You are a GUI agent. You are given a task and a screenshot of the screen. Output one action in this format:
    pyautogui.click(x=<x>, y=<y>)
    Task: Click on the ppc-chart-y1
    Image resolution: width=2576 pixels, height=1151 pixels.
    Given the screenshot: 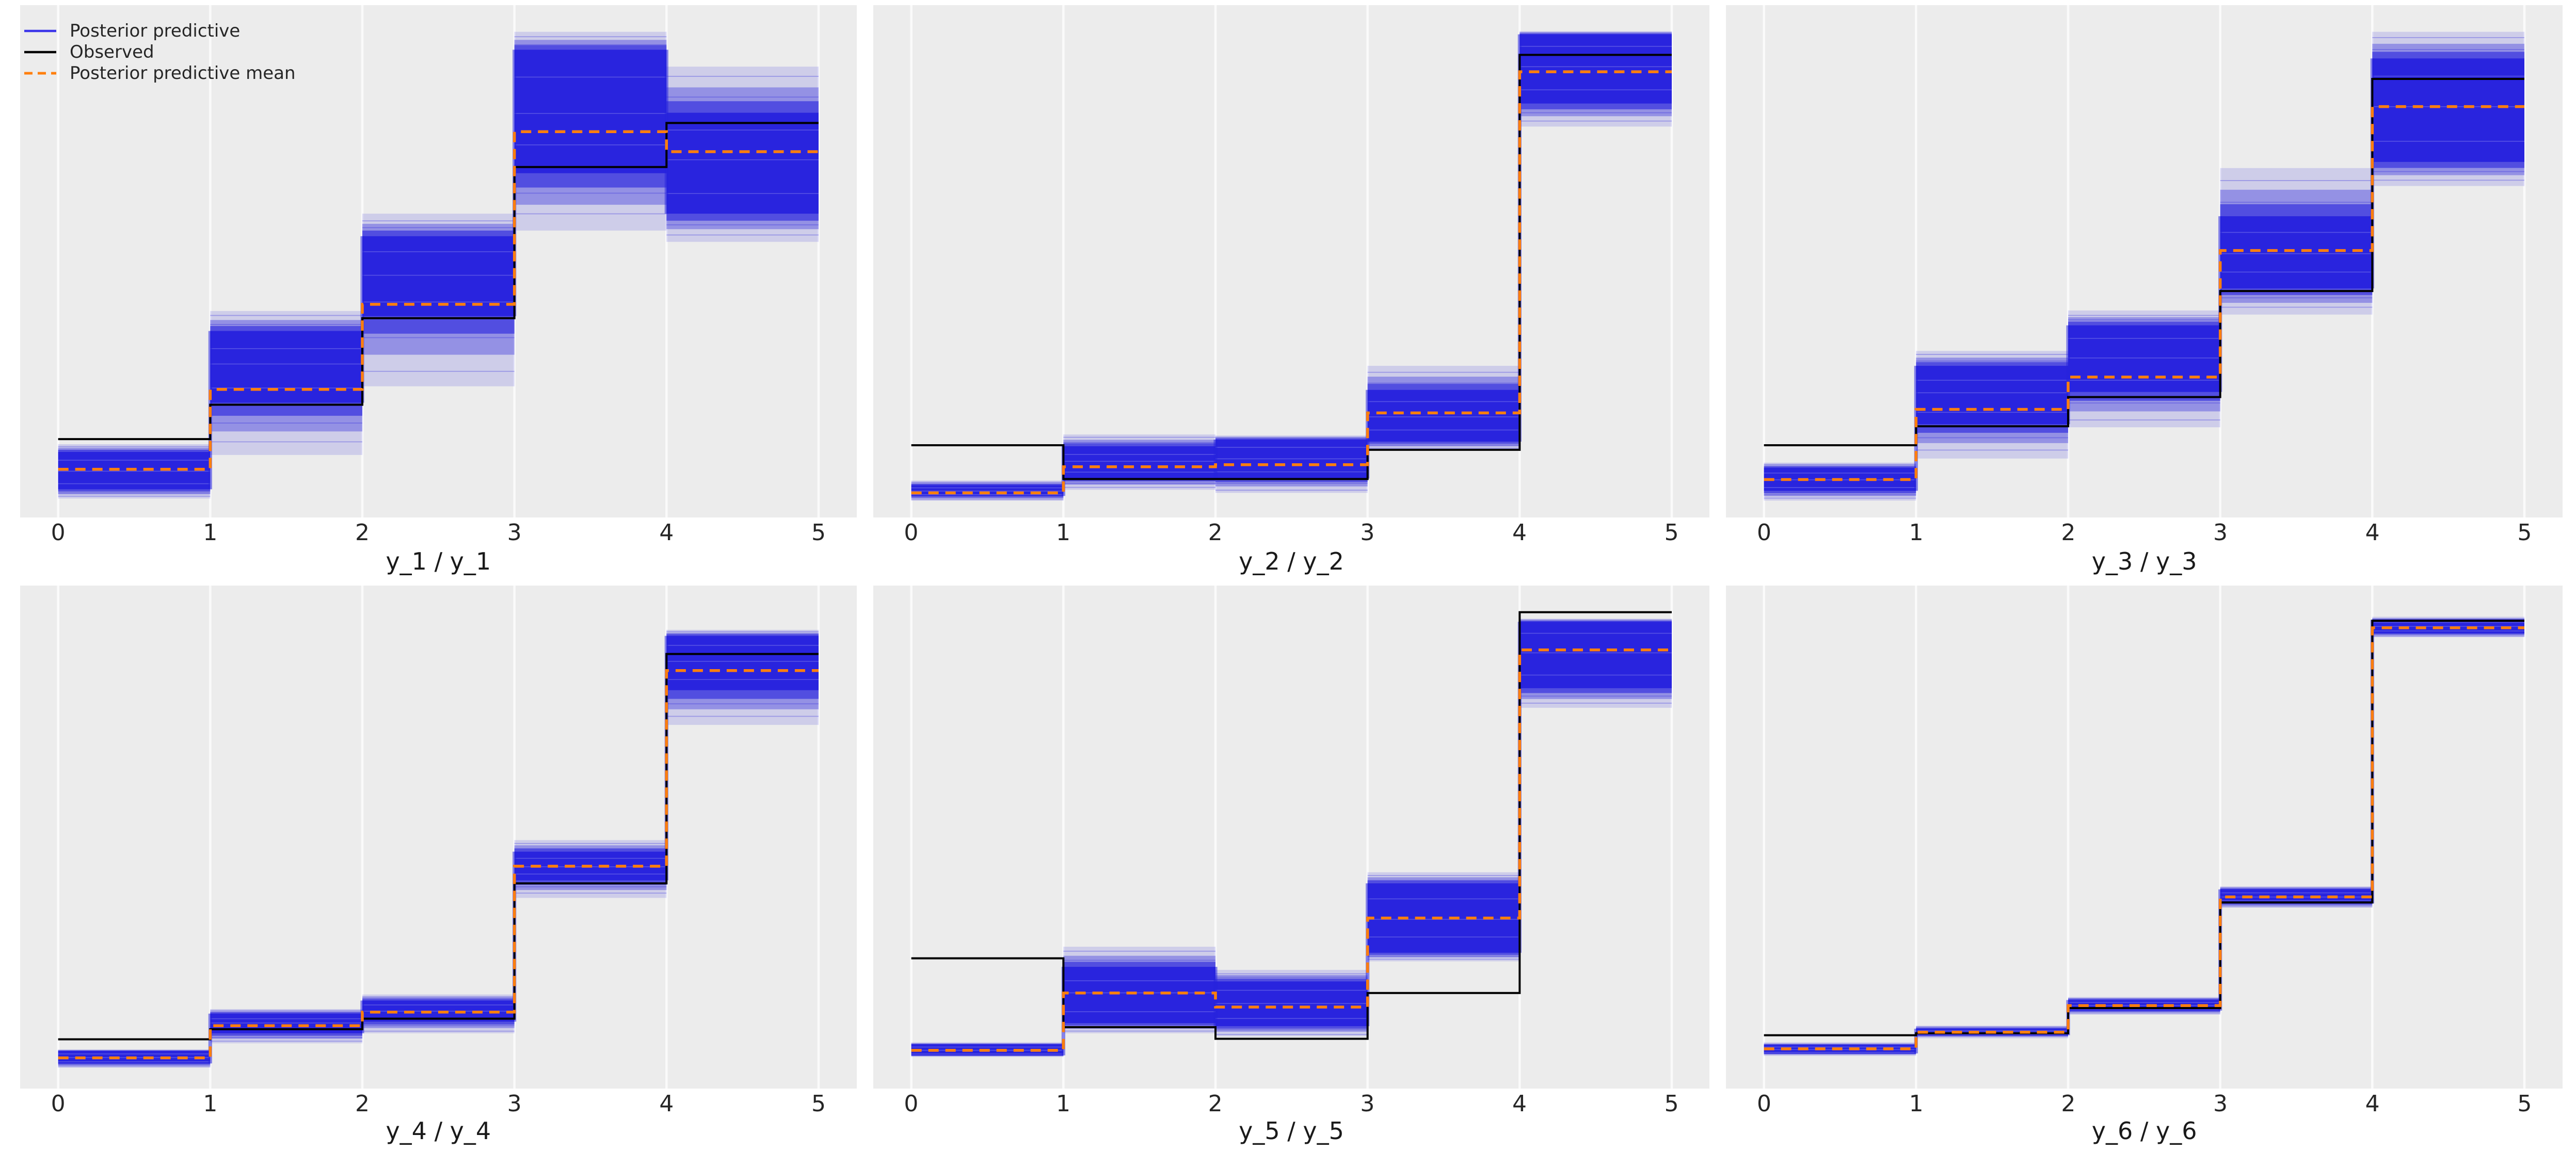 What is the action you would take?
    pyautogui.click(x=438, y=261)
    